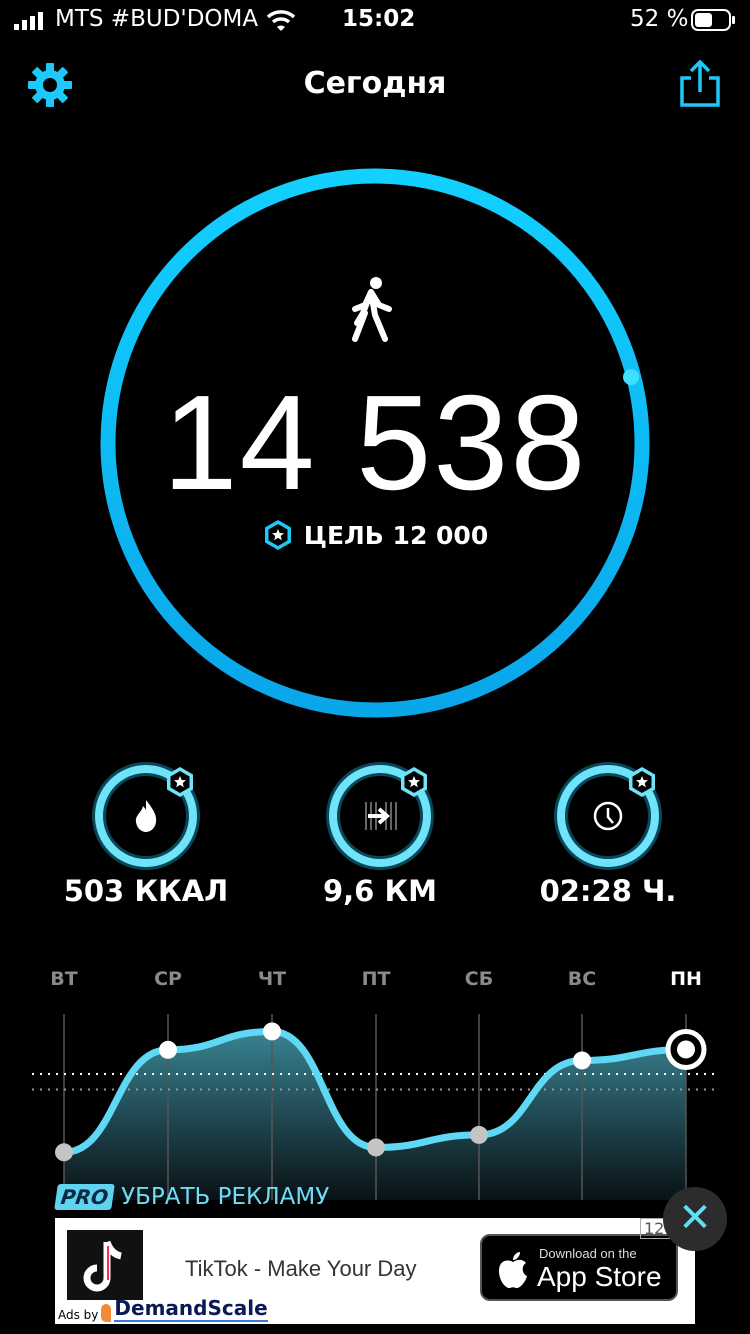  What do you see at coordinates (375, 1091) in the screenshot?
I see `steps-line` at bounding box center [375, 1091].